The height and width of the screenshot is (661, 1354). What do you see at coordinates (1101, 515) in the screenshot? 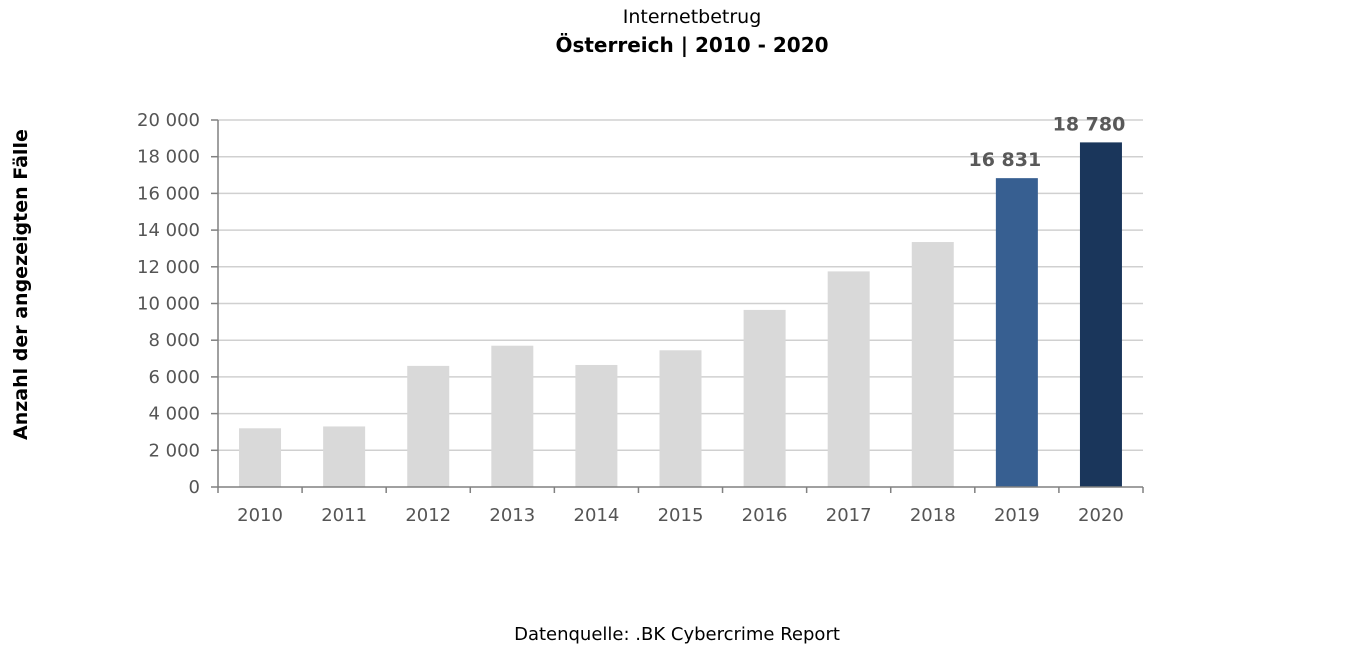
I see `x-tick-label: 2020` at bounding box center [1101, 515].